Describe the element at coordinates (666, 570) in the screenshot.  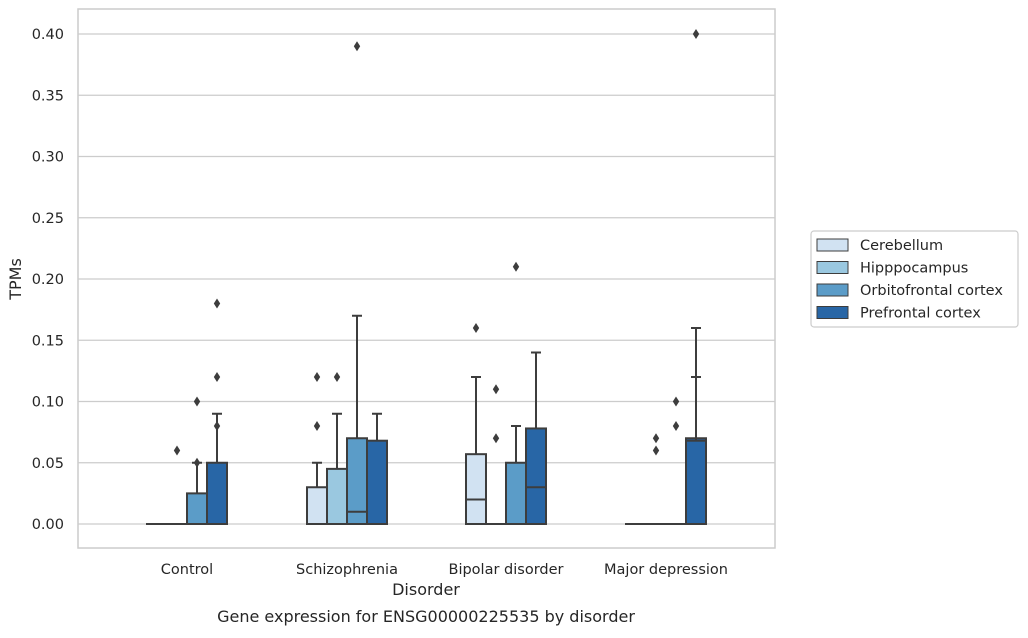
I see `x-tick-label: Major depression` at that location.